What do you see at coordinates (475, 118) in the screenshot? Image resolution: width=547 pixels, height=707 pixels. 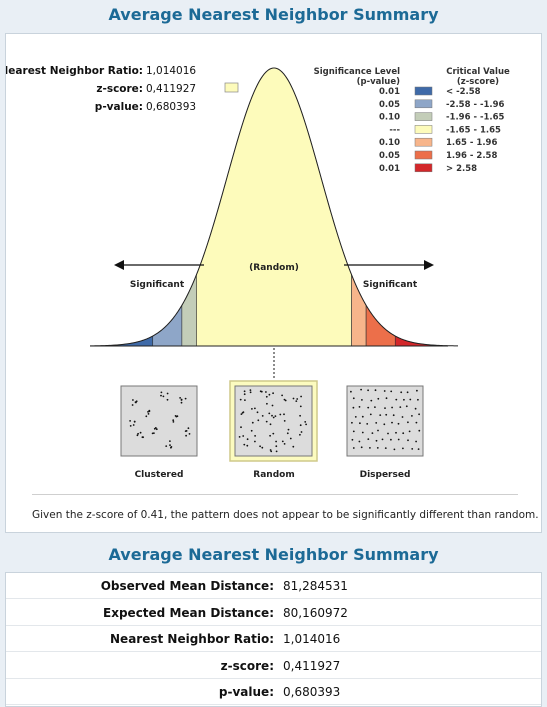 I see `legend-z-range: -1.96 - -1.65` at bounding box center [475, 118].